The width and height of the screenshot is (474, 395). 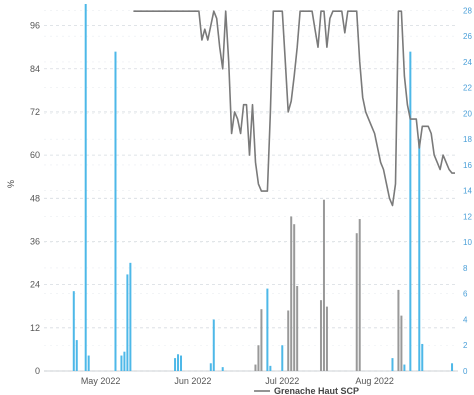 I want to click on y2-tick-label: 8, so click(x=465, y=268).